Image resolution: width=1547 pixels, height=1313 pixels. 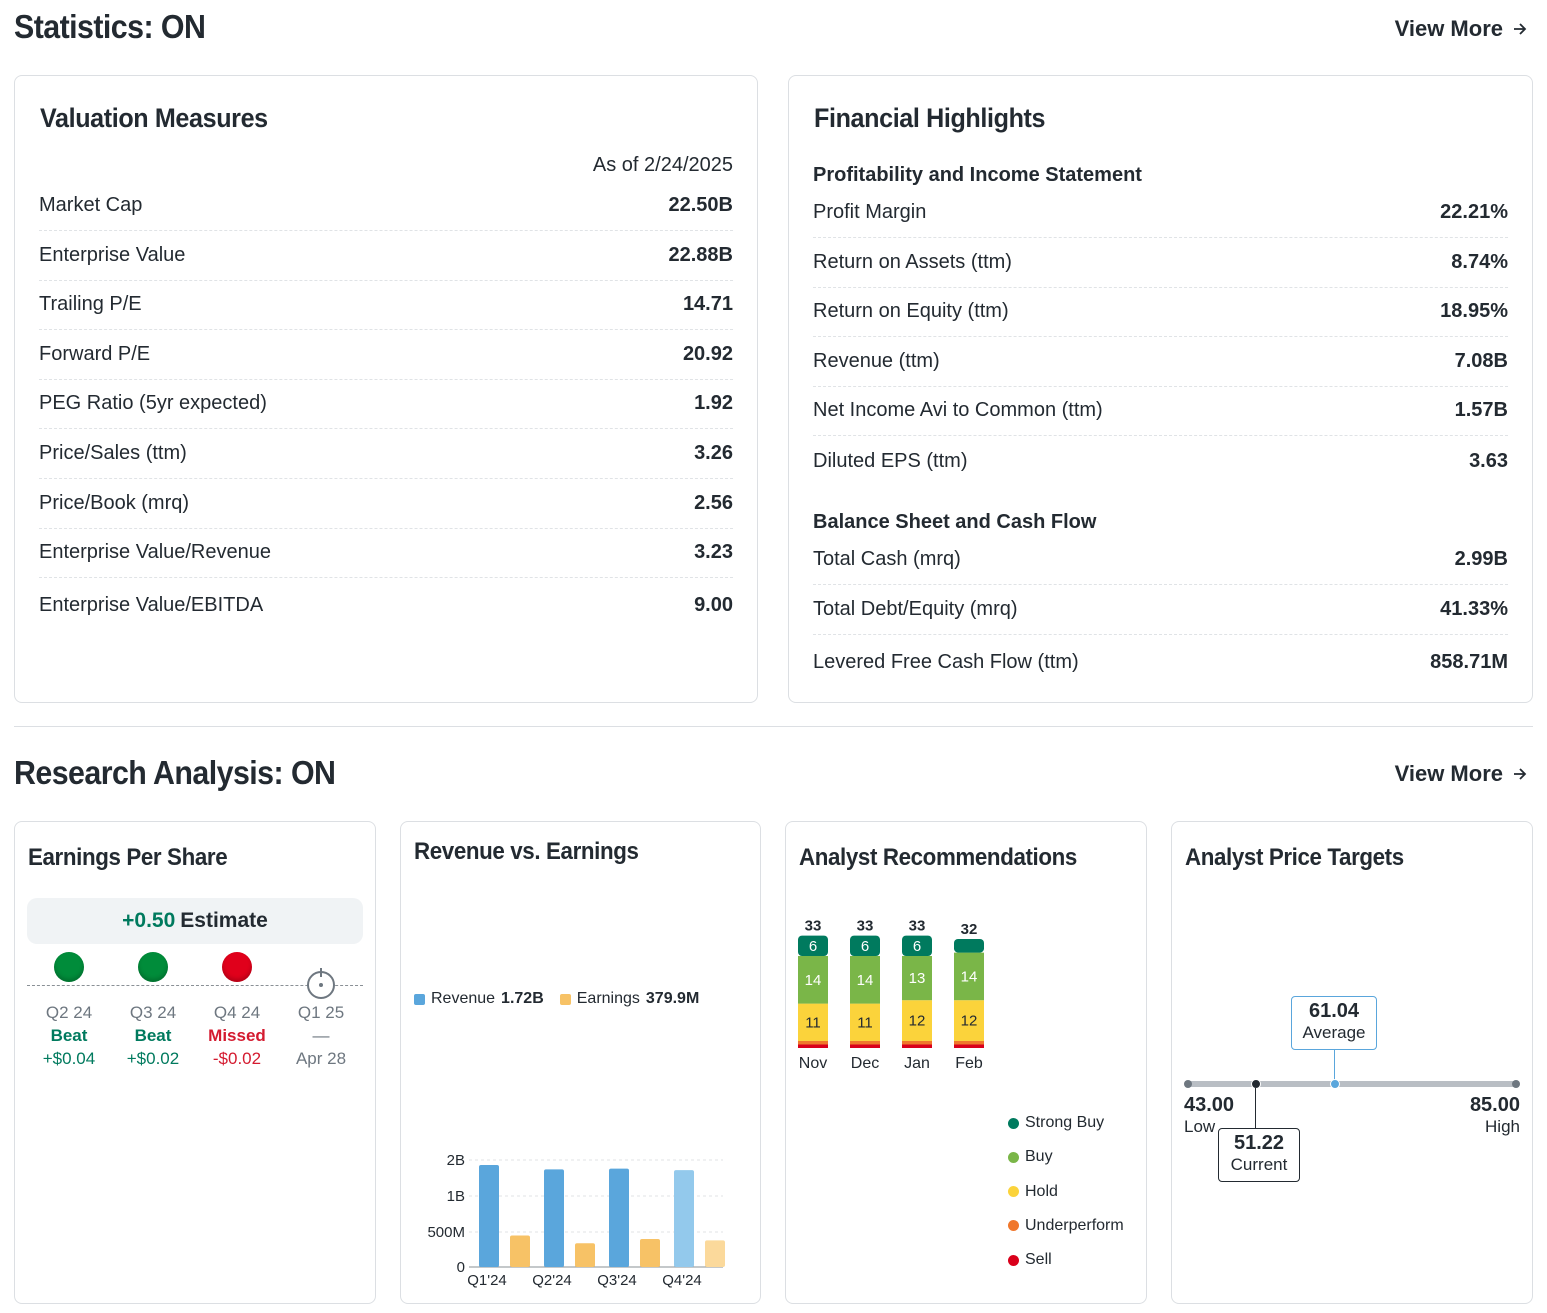 What do you see at coordinates (608, 998) in the screenshot?
I see `earnings-legend-label: Earnings` at bounding box center [608, 998].